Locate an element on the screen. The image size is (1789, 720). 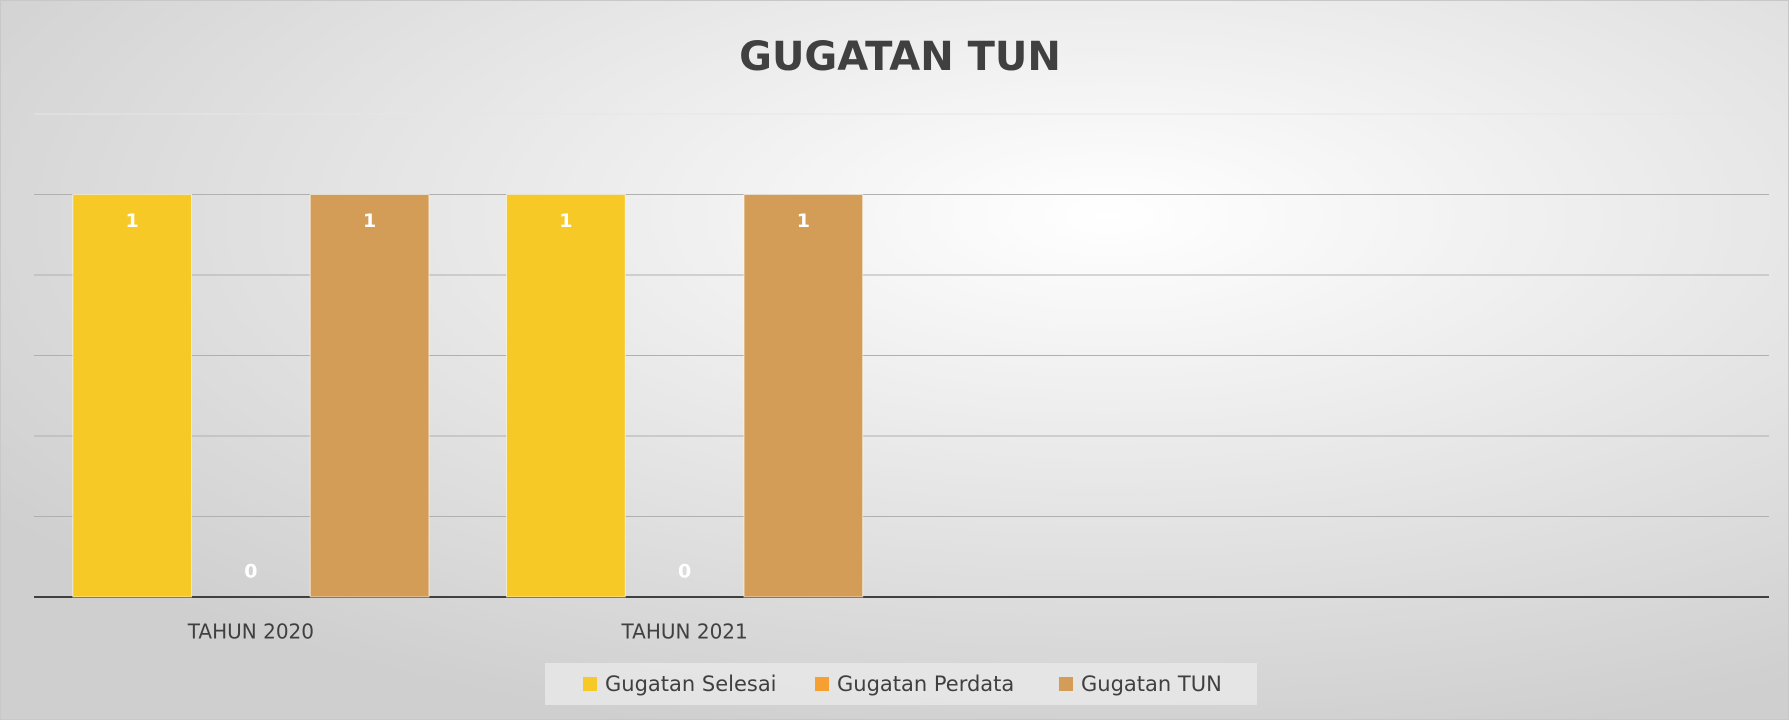
chart-title: GUGATAN TUN is located at coordinates (900, 57).